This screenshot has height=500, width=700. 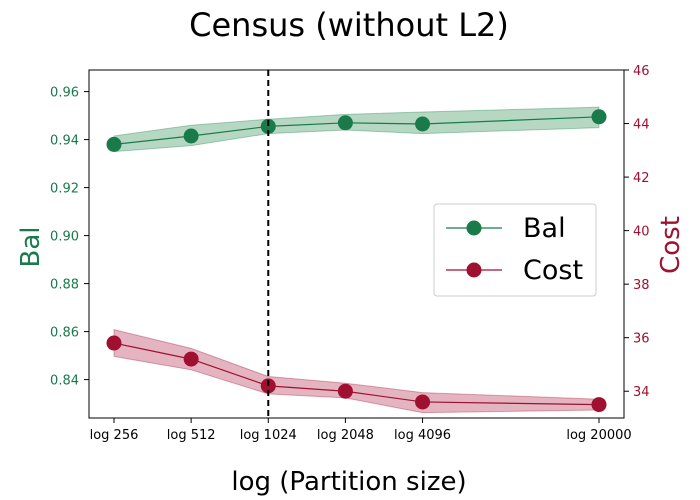 I want to click on legend-cost-label: Cost, so click(x=553, y=270).